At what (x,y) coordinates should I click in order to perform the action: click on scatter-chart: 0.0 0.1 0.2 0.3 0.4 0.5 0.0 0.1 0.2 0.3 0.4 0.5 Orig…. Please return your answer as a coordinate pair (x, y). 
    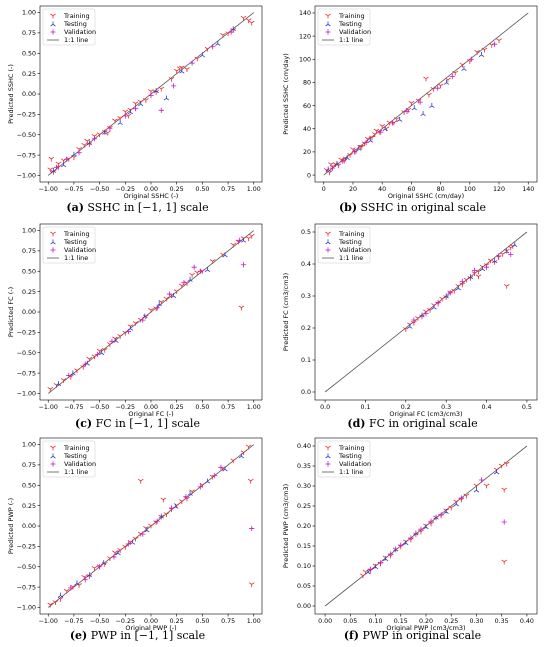
    Looking at the image, I should click on (410, 320).